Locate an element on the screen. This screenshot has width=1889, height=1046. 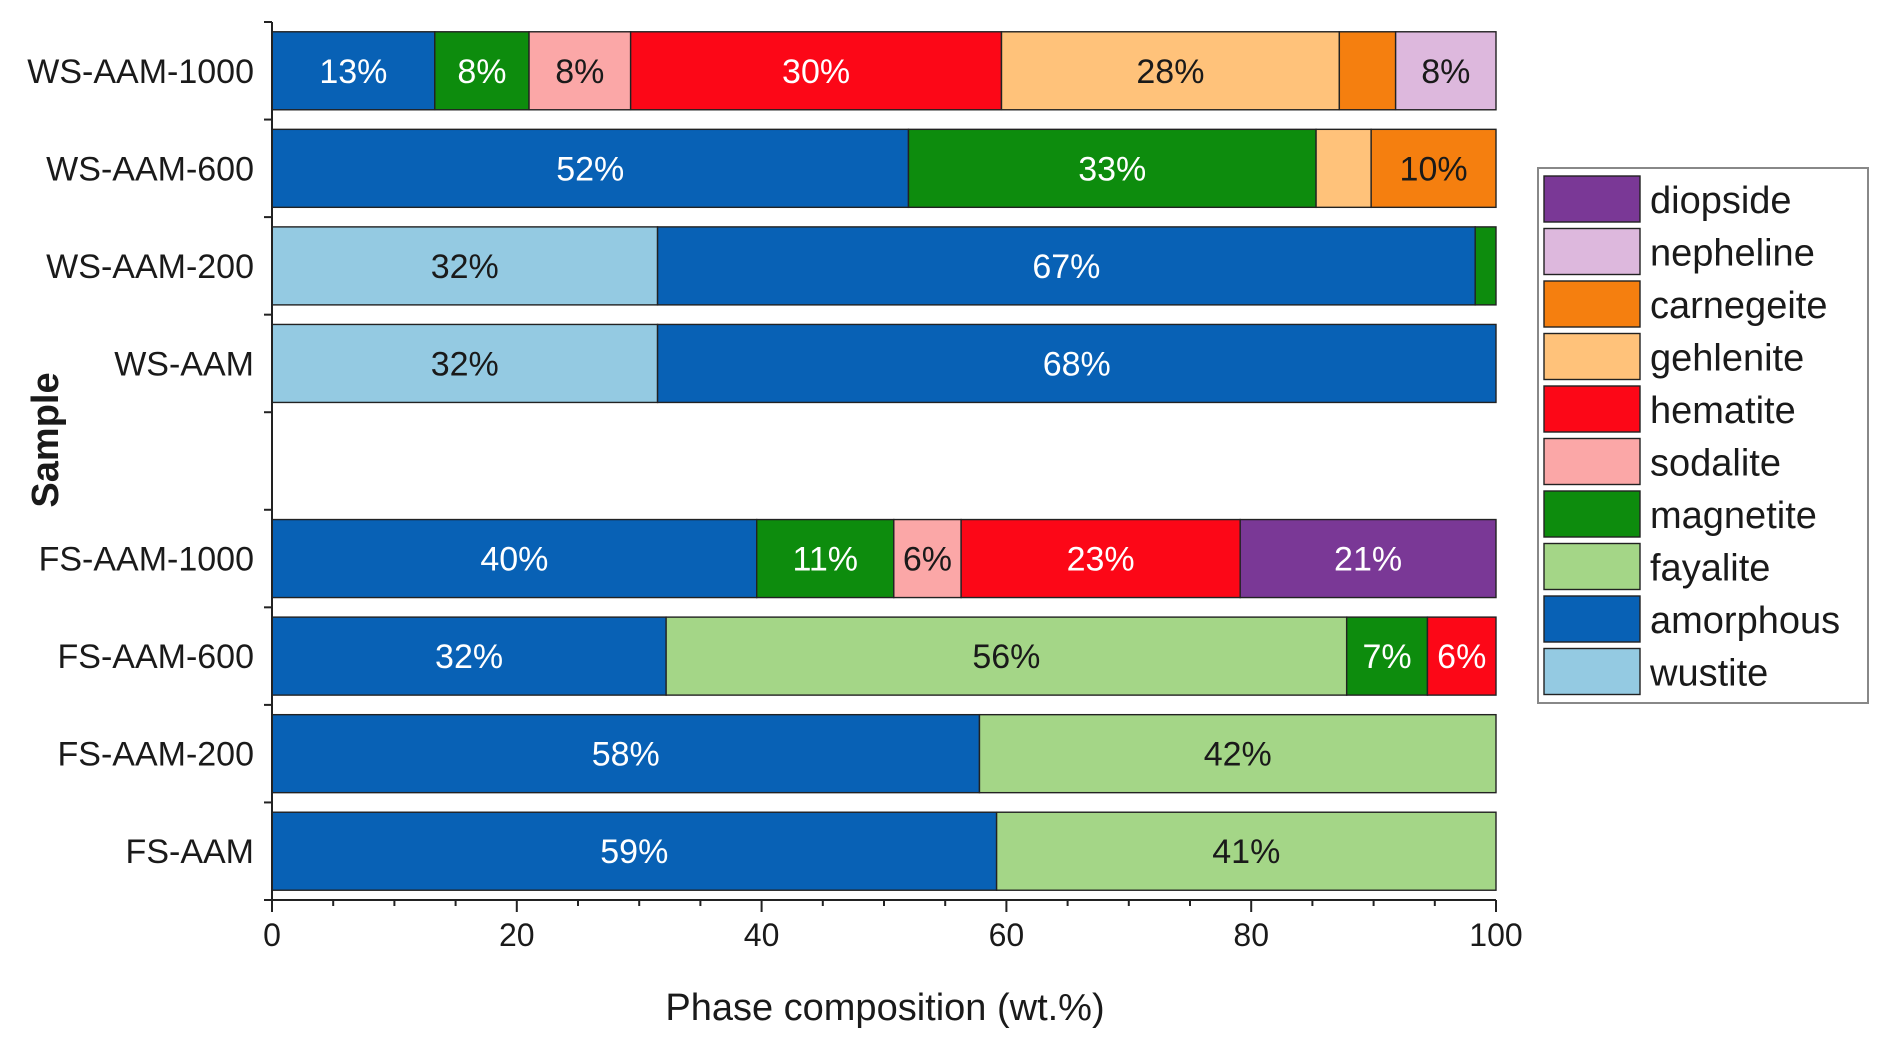
legend-label-sodalite: sodalite is located at coordinates (1715, 464).